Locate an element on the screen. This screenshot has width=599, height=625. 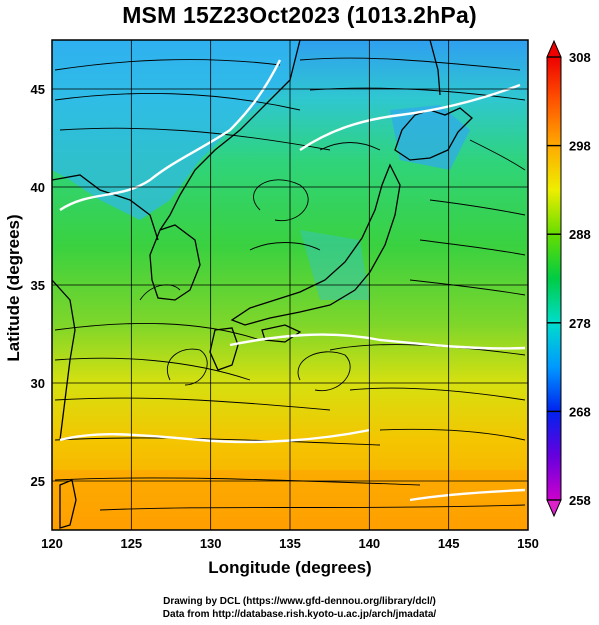
y-tick-label: 30 is located at coordinates (38, 383).